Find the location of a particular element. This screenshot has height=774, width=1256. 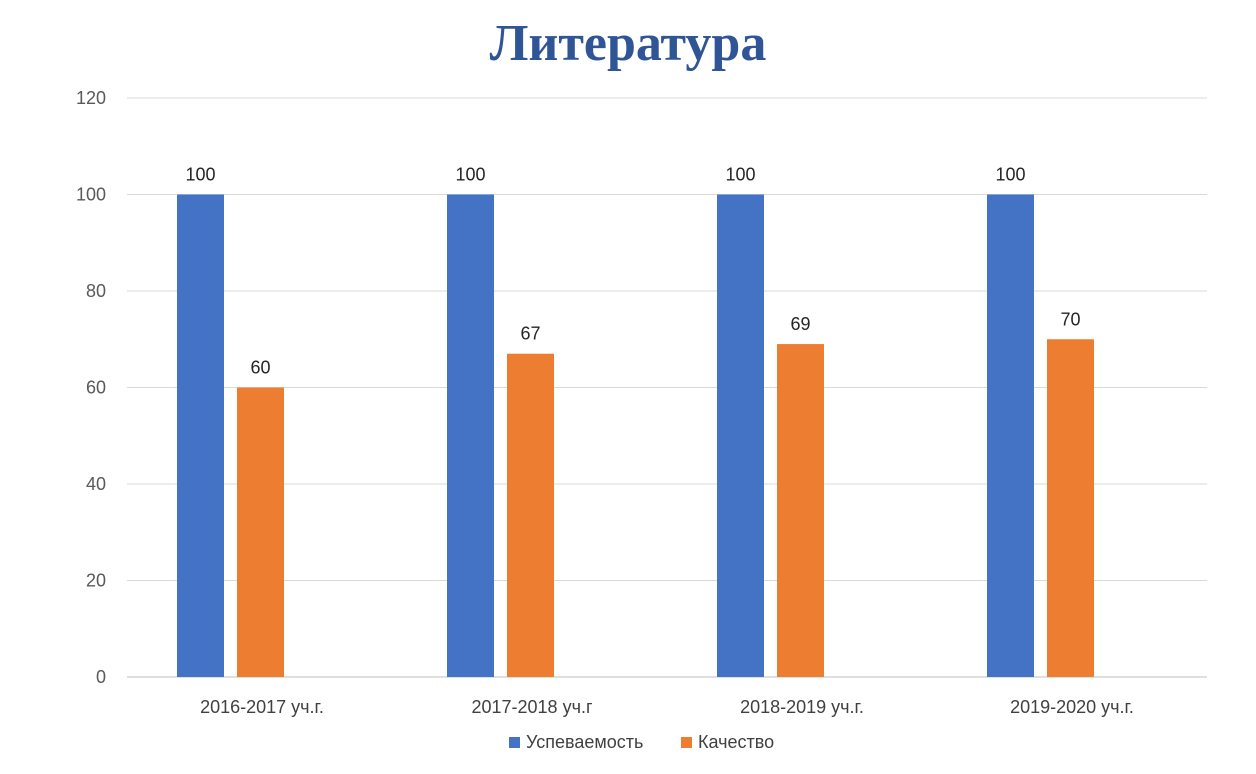

x-tick-label: 2017-2018 уч.г is located at coordinates (531, 707).